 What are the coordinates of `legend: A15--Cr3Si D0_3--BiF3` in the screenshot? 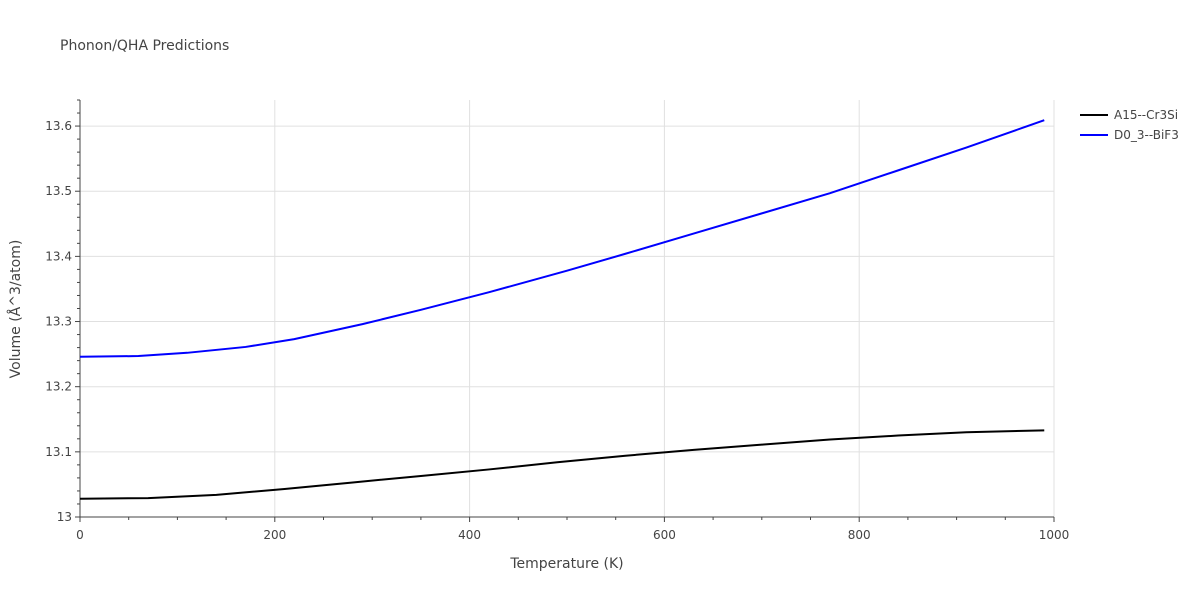 It's located at (1129, 125).